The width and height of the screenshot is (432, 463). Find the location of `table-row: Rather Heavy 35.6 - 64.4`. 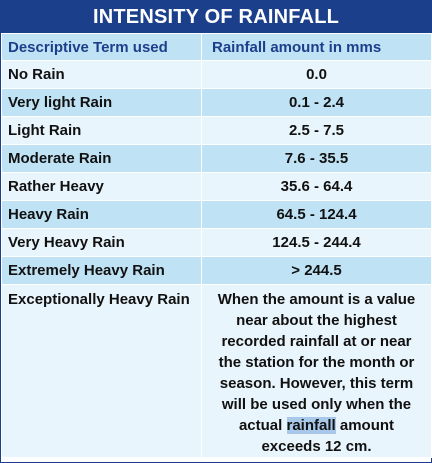

table-row: Rather Heavy 35.6 - 64.4 is located at coordinates (216, 186).